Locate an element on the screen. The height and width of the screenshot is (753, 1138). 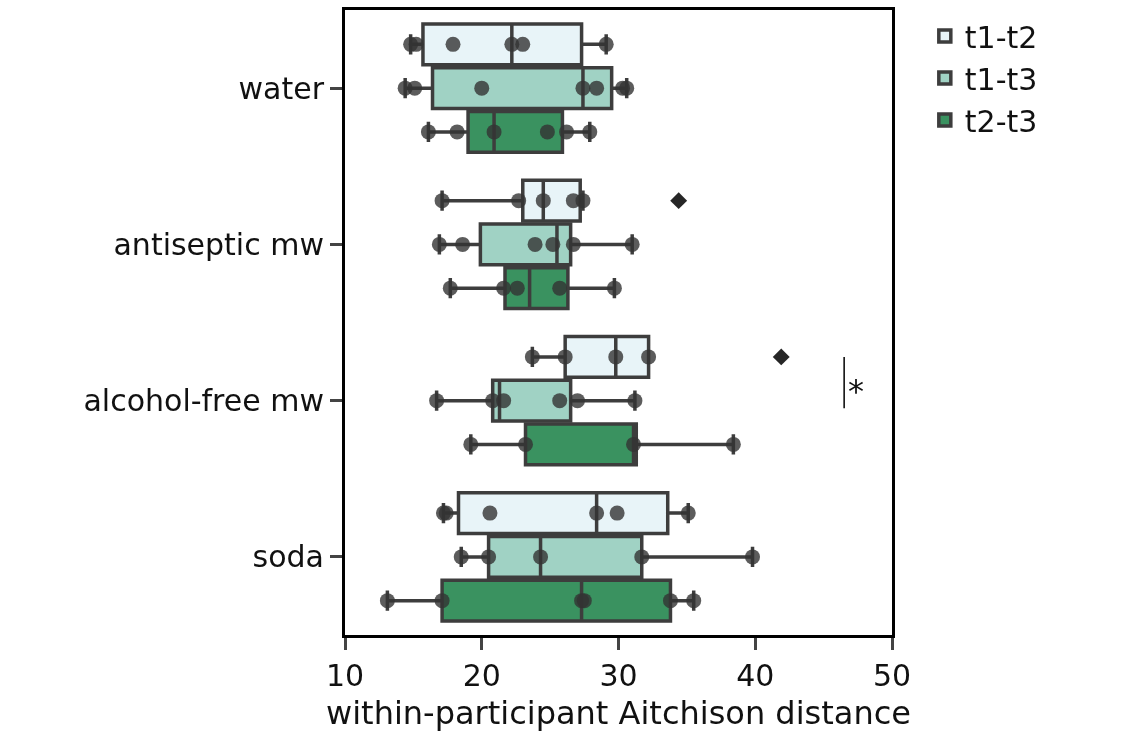
x-tick-label: 40 is located at coordinates (755, 675).